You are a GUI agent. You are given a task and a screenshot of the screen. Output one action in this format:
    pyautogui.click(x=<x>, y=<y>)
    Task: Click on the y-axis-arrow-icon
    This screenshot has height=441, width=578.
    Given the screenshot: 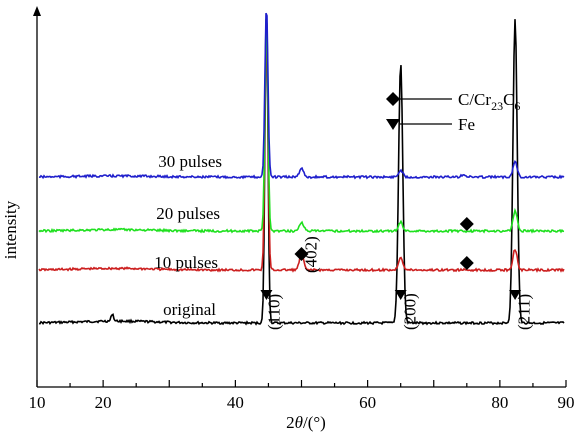 What is the action you would take?
    pyautogui.click(x=37, y=11)
    